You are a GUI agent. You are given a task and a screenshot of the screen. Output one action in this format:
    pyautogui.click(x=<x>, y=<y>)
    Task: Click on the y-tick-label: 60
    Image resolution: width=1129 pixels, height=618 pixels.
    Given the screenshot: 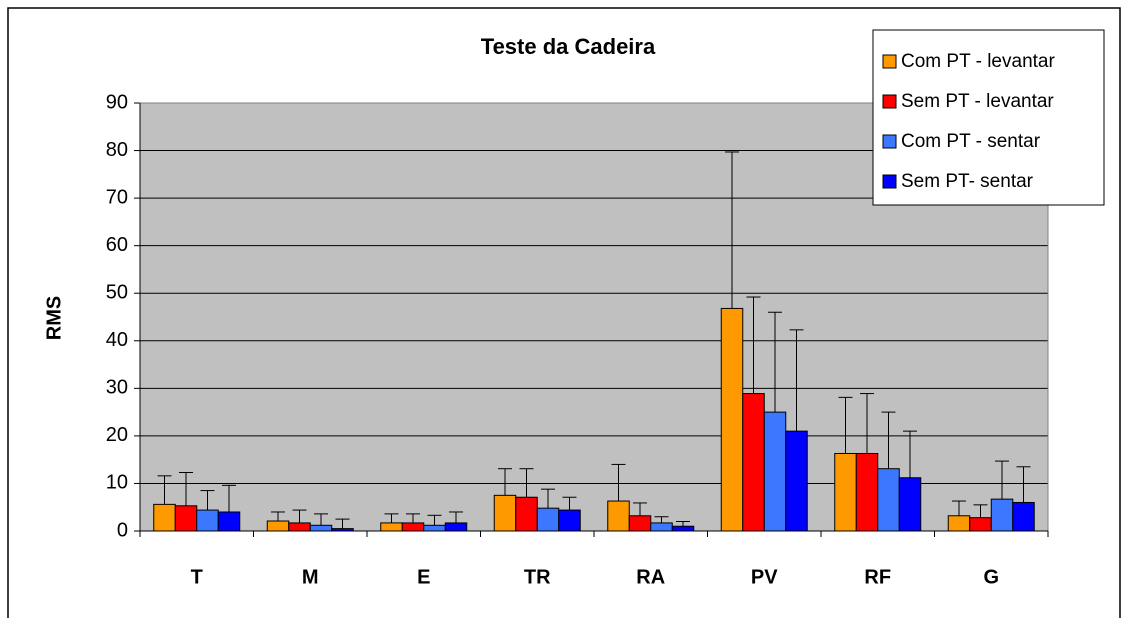 What is the action you would take?
    pyautogui.click(x=117, y=245)
    